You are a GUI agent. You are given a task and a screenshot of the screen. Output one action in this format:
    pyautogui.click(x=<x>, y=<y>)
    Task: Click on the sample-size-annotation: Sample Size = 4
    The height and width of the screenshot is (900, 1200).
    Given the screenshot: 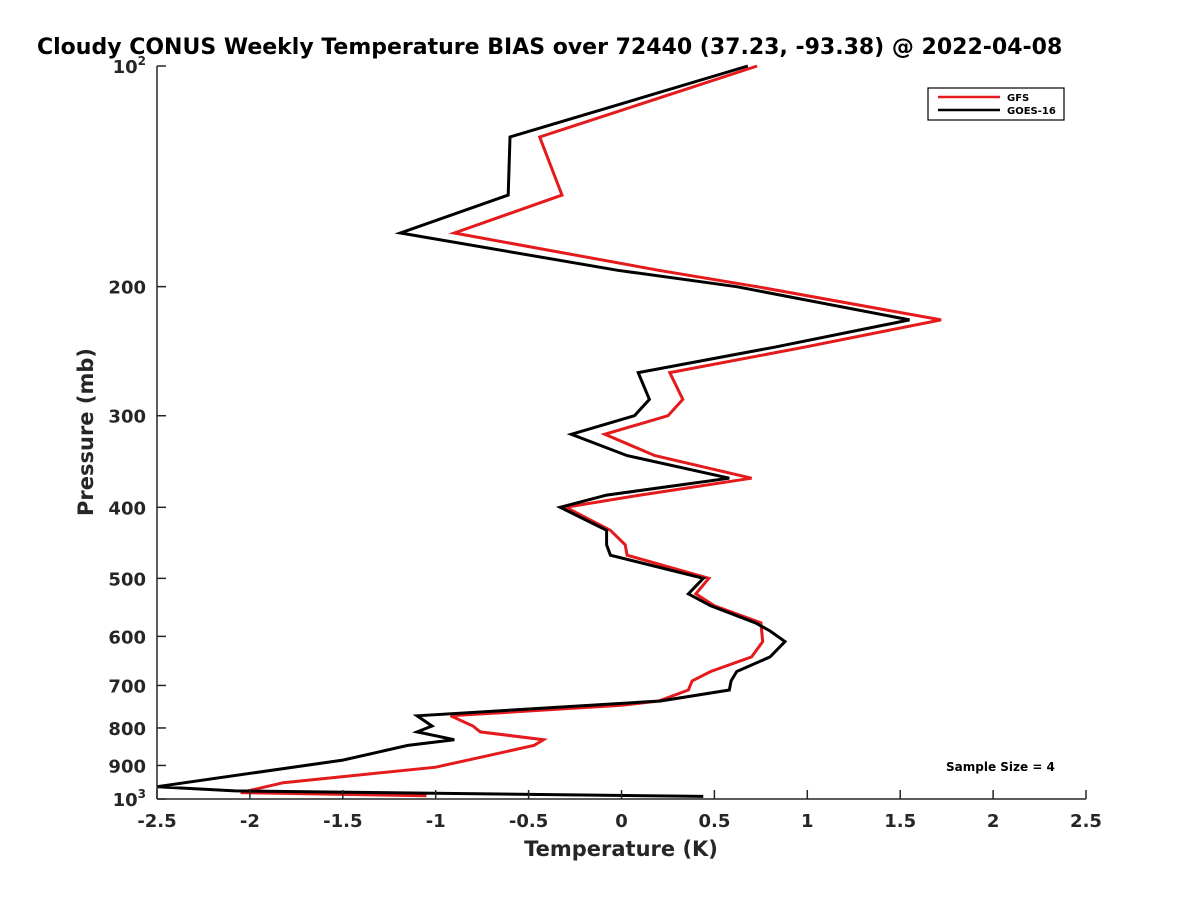 What is the action you would take?
    pyautogui.click(x=1000, y=767)
    